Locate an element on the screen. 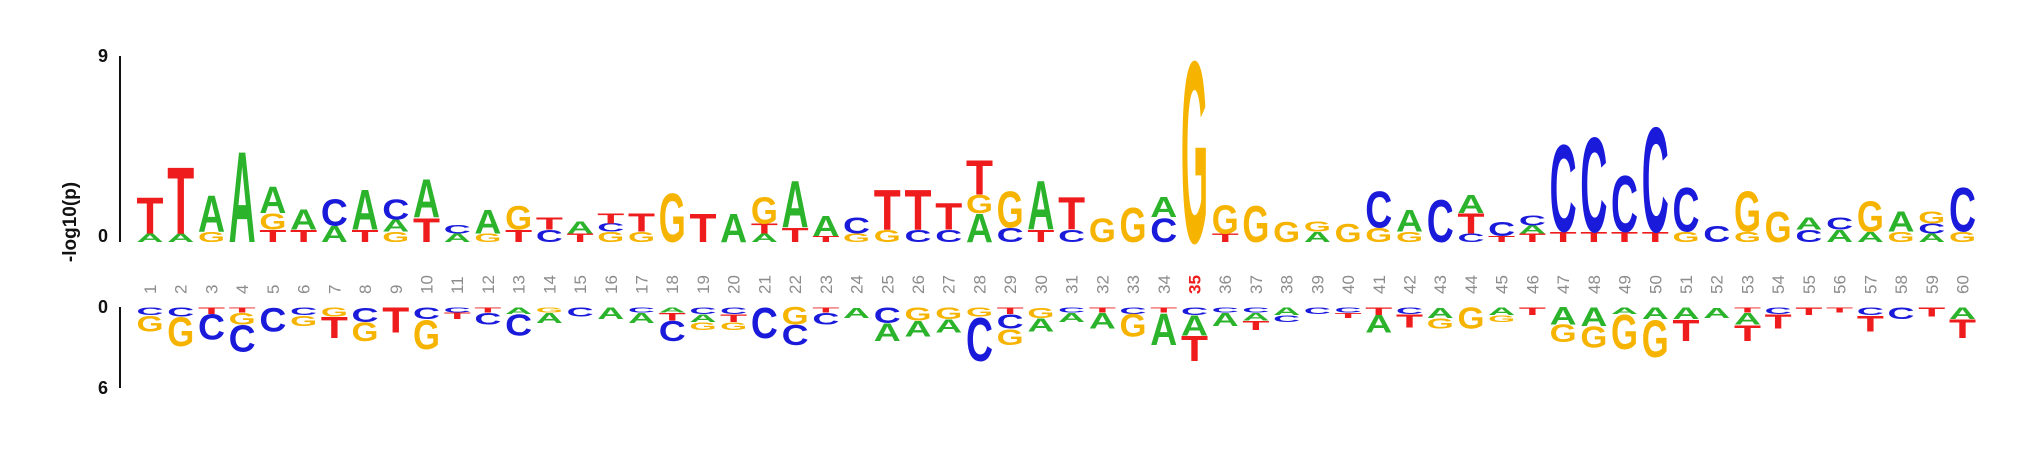 Image resolution: width=2025 pixels, height=474 pixels. logo-letter-c-up-pos-52-0: C is located at coordinates (1716, 234).